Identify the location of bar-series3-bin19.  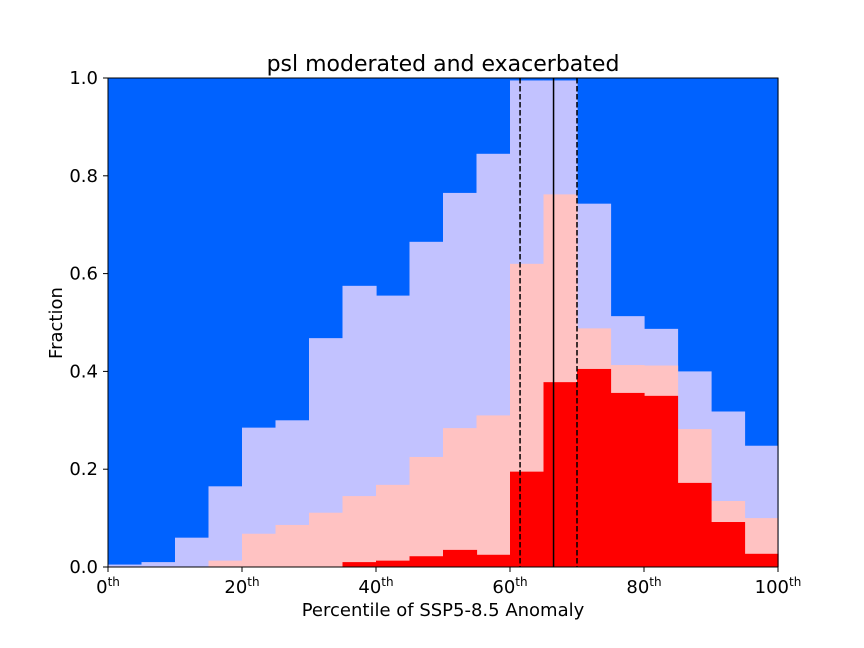
(728, 544).